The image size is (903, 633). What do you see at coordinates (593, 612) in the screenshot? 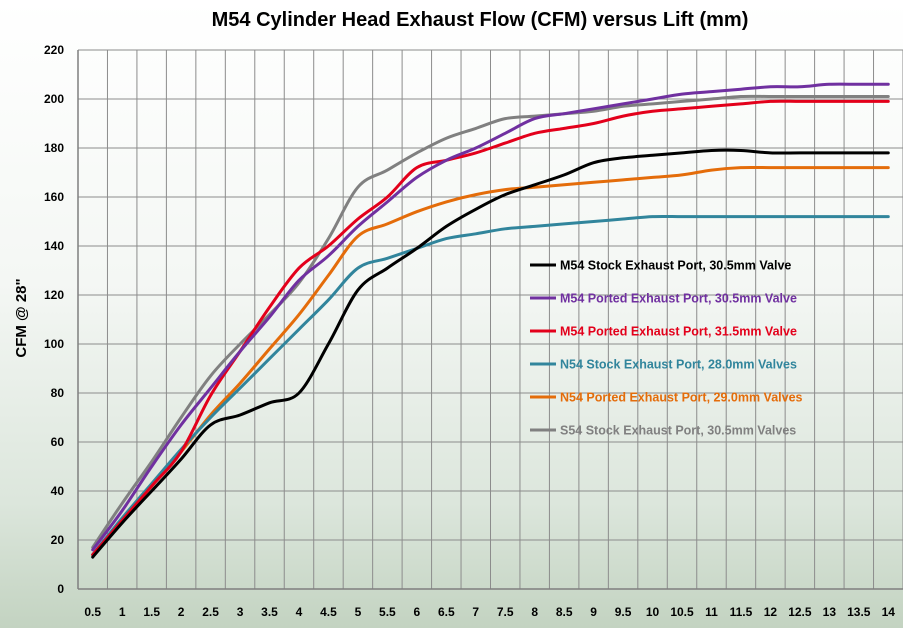
I see `x-tick-label: 9` at bounding box center [593, 612].